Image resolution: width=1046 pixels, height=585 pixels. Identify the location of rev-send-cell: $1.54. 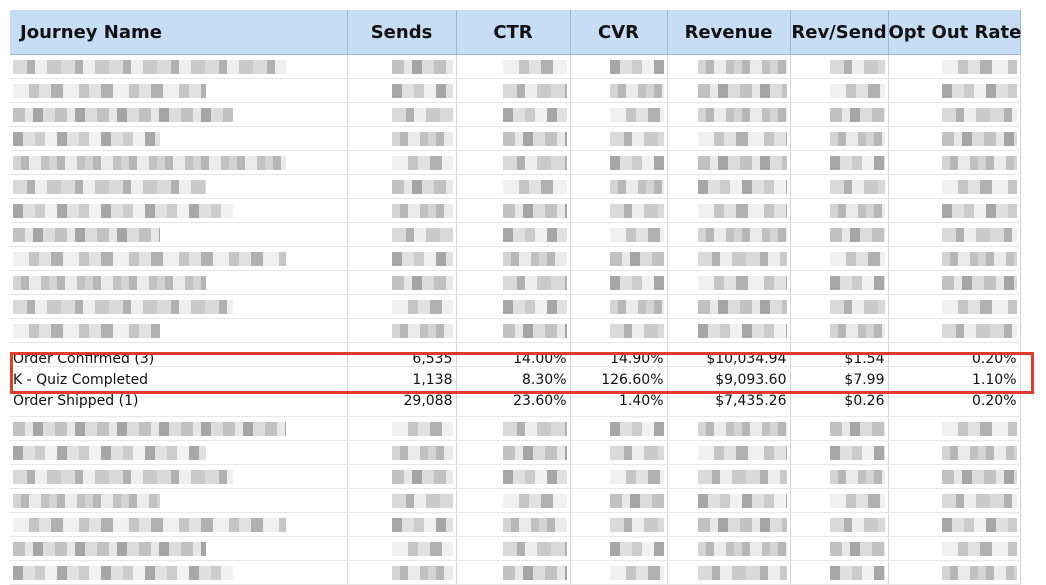
(839, 358).